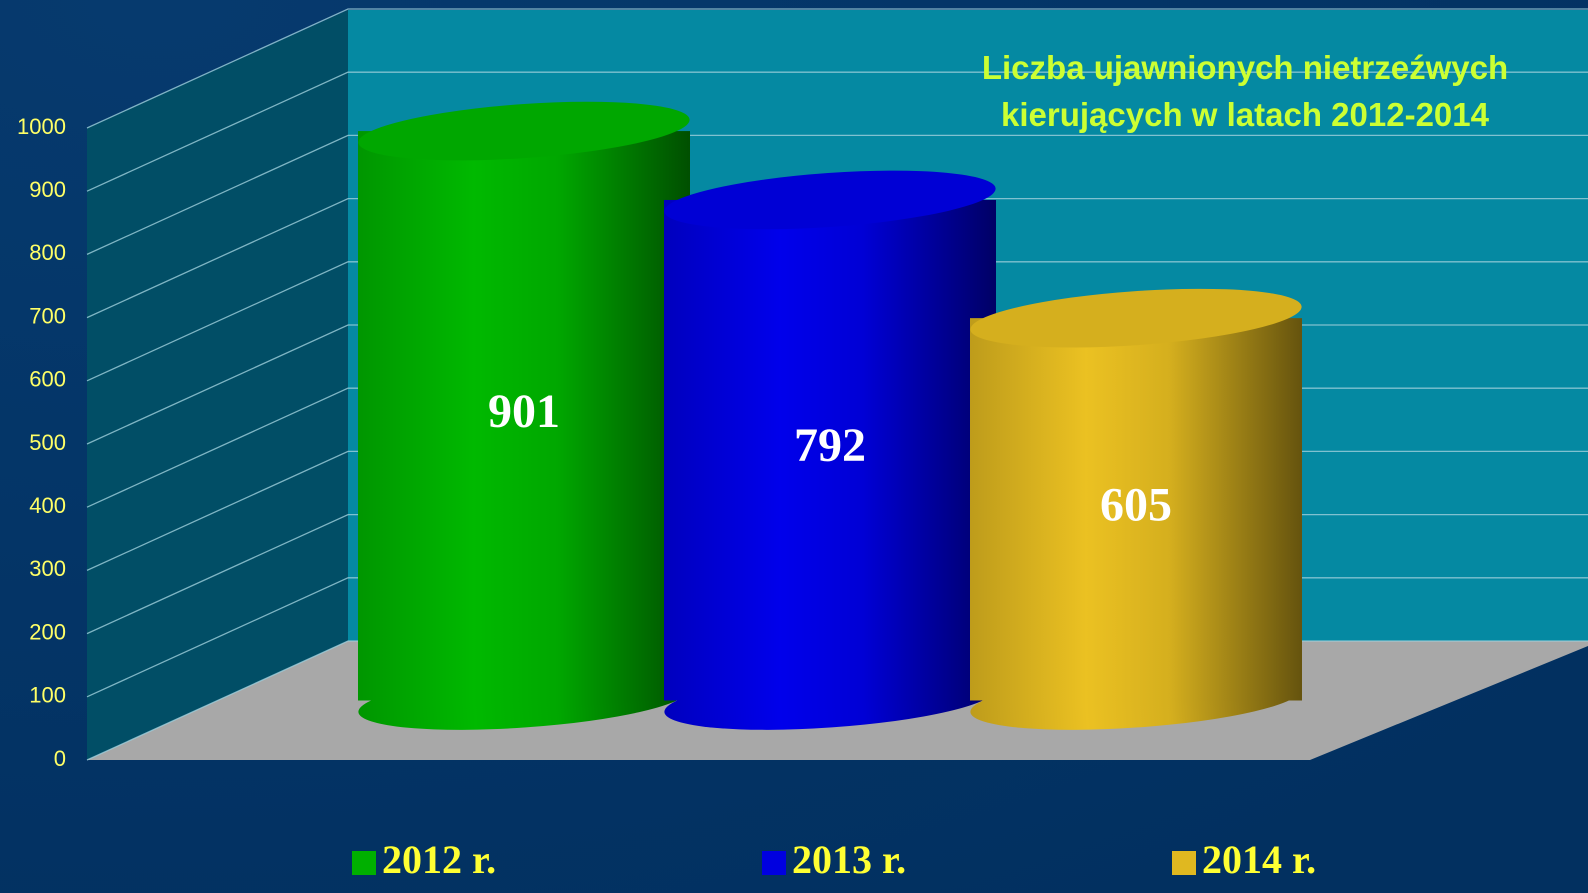 Image resolution: width=1588 pixels, height=893 pixels. I want to click on y-tick-label: 600, so click(47, 379).